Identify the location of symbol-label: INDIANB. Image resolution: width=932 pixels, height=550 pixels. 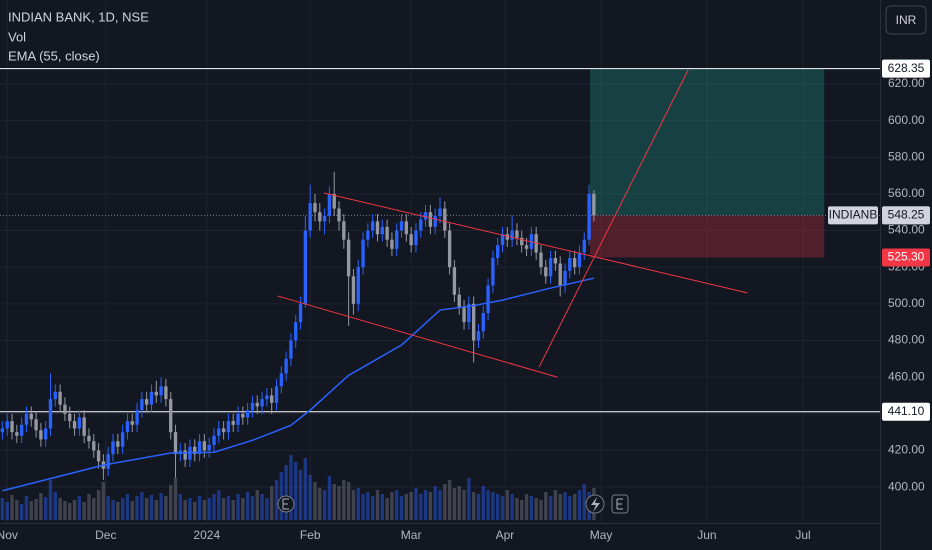
(853, 215).